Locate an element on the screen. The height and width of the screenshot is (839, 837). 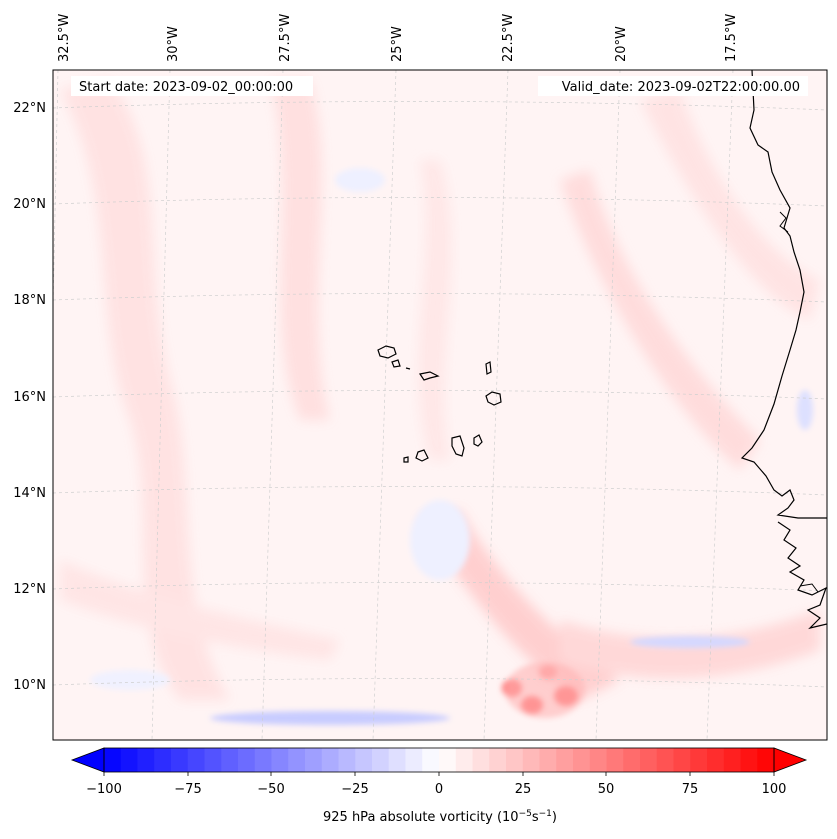
colorbar-label-exp2: −1 is located at coordinates (545, 814).